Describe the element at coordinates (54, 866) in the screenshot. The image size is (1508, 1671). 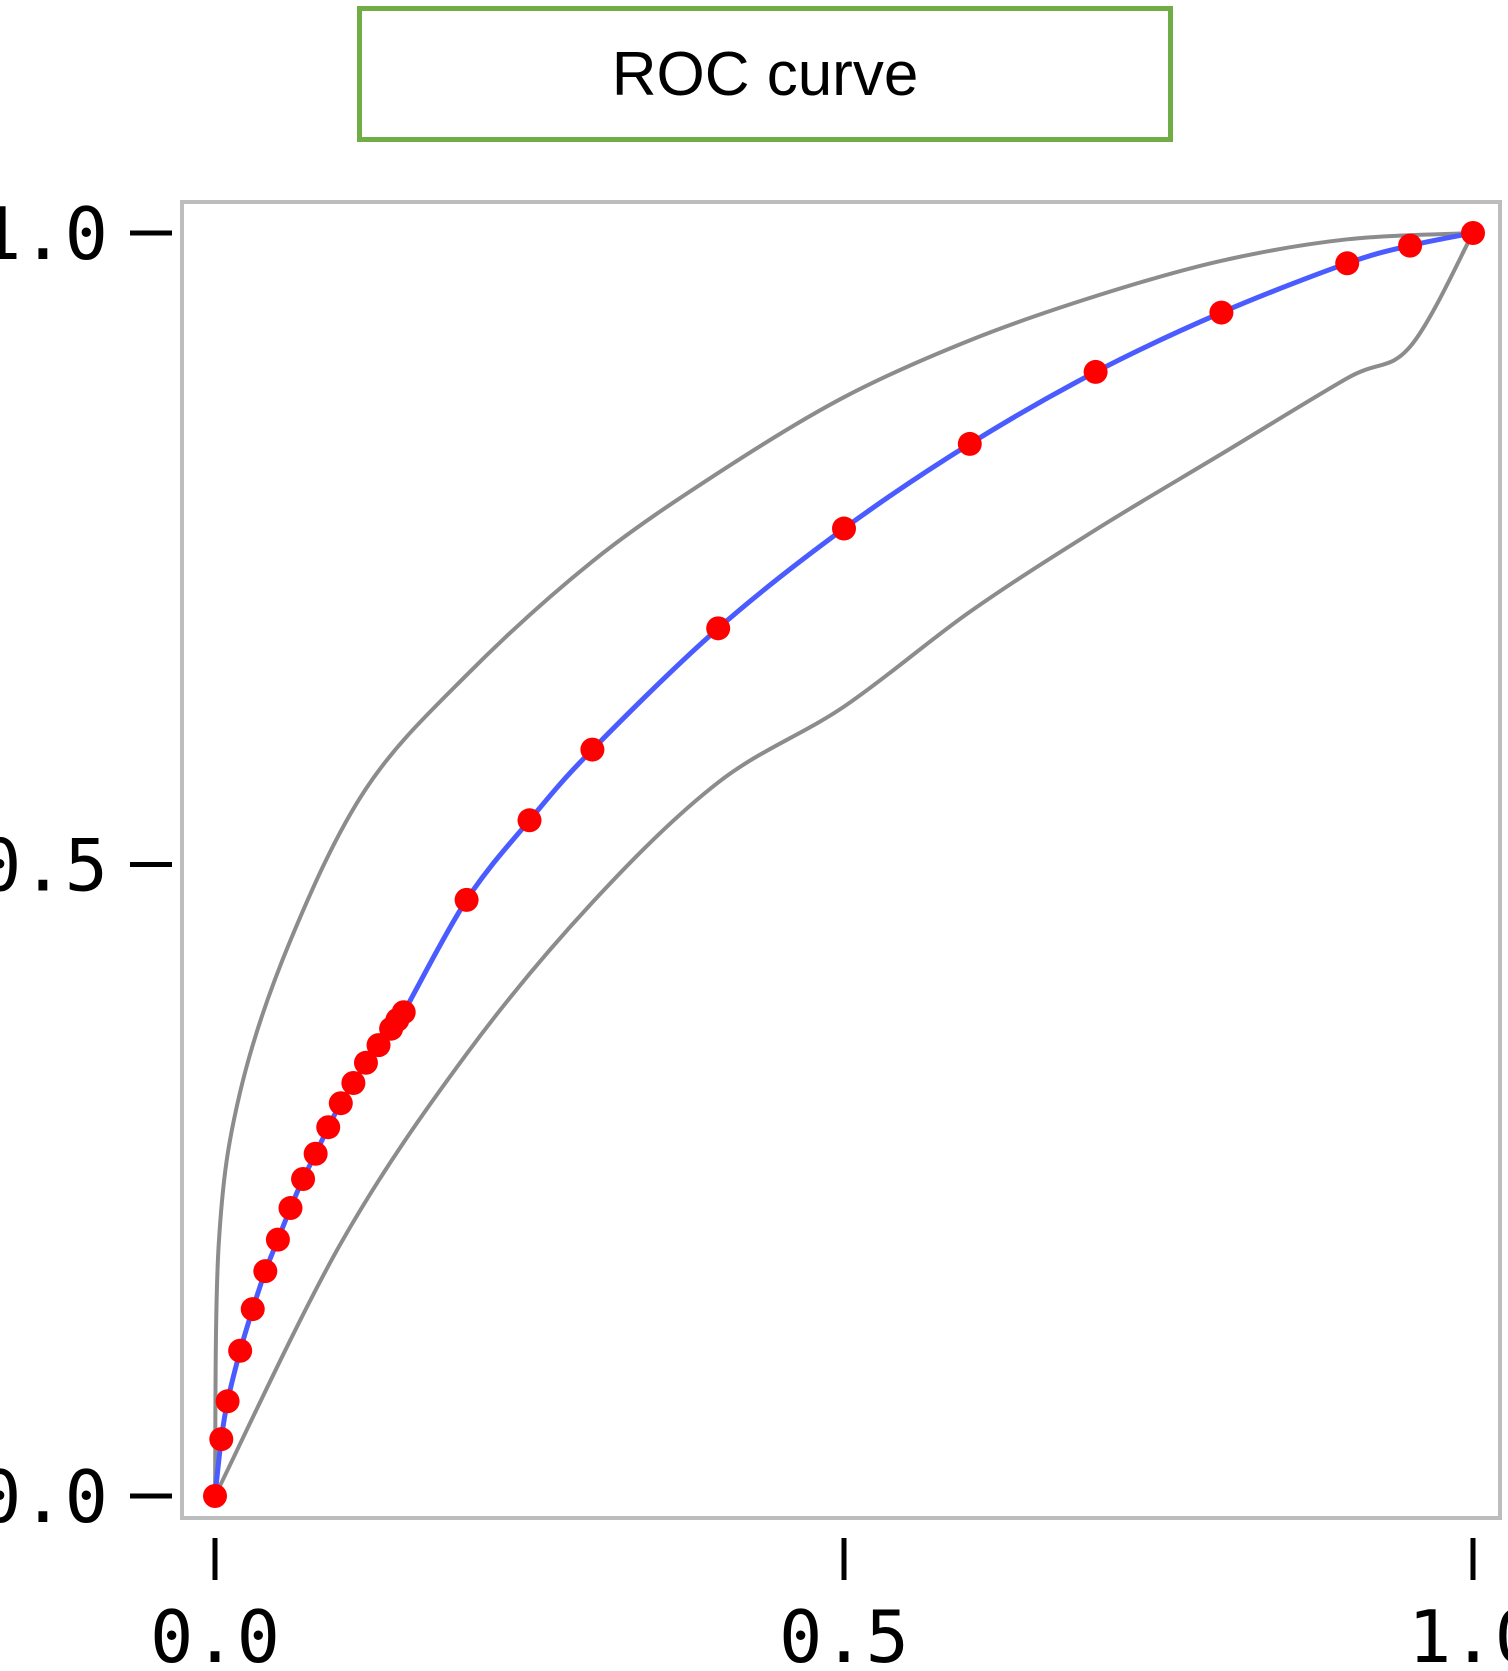
I see `y-tick-label-1: 0.5` at that location.